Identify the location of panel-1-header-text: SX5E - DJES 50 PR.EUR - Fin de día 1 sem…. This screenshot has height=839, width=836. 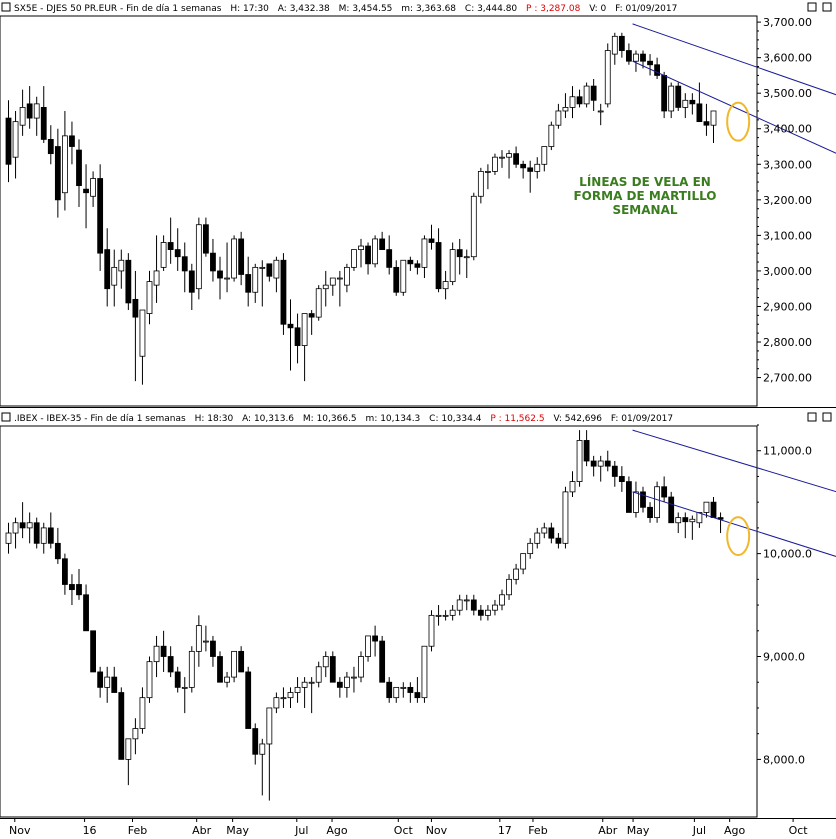
(345, 9).